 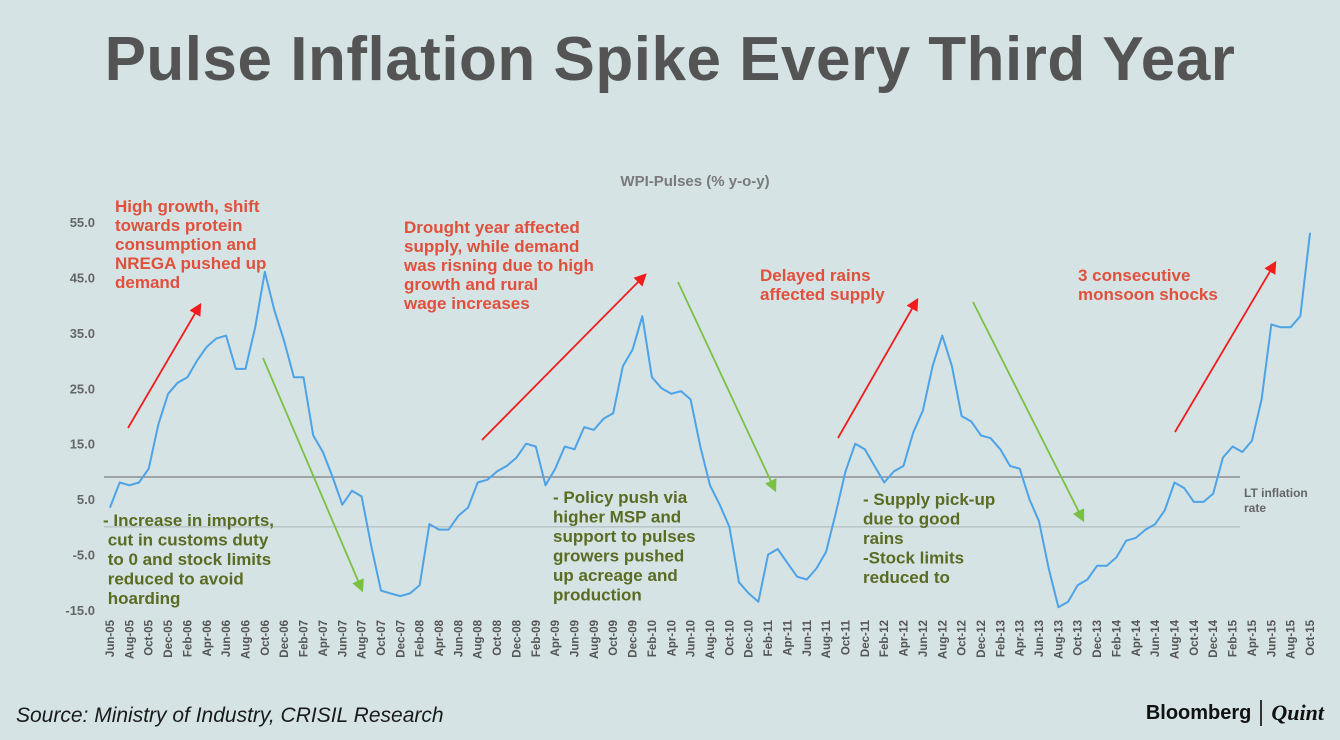 What do you see at coordinates (1134, 275) in the screenshot?
I see `annotation-line: 3 consecutive` at bounding box center [1134, 275].